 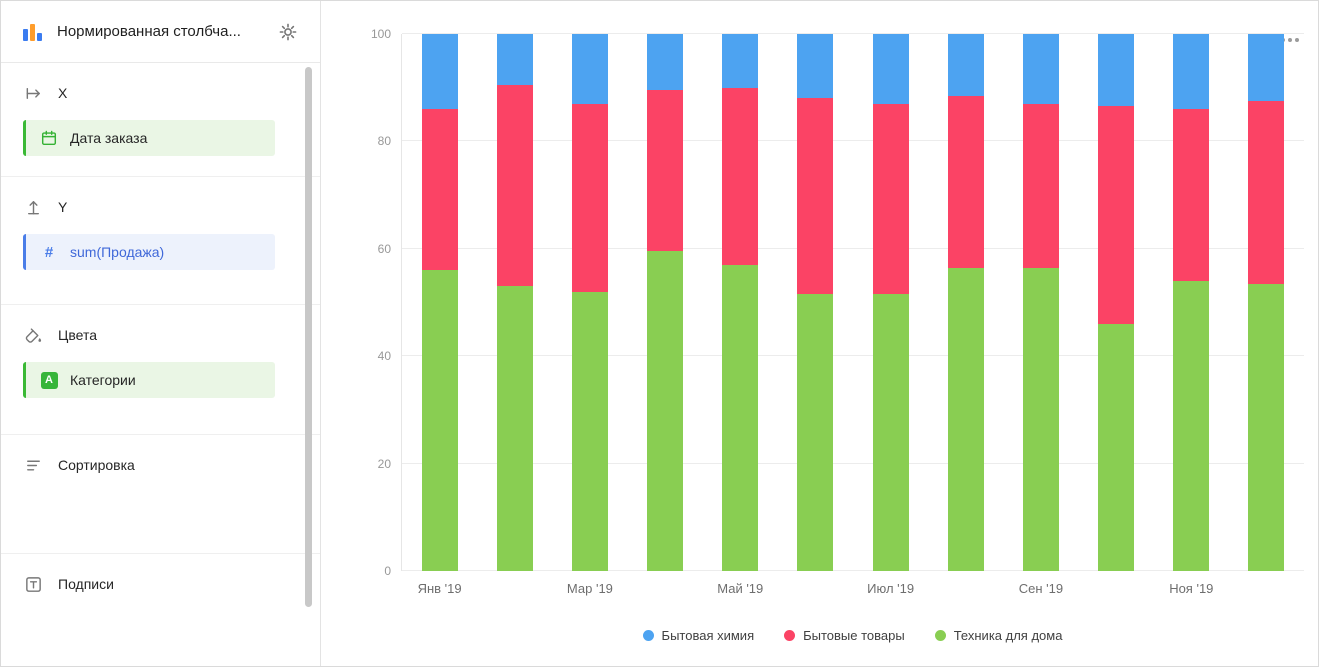 I want to click on field-order-date: Дата заказа, so click(x=149, y=138).